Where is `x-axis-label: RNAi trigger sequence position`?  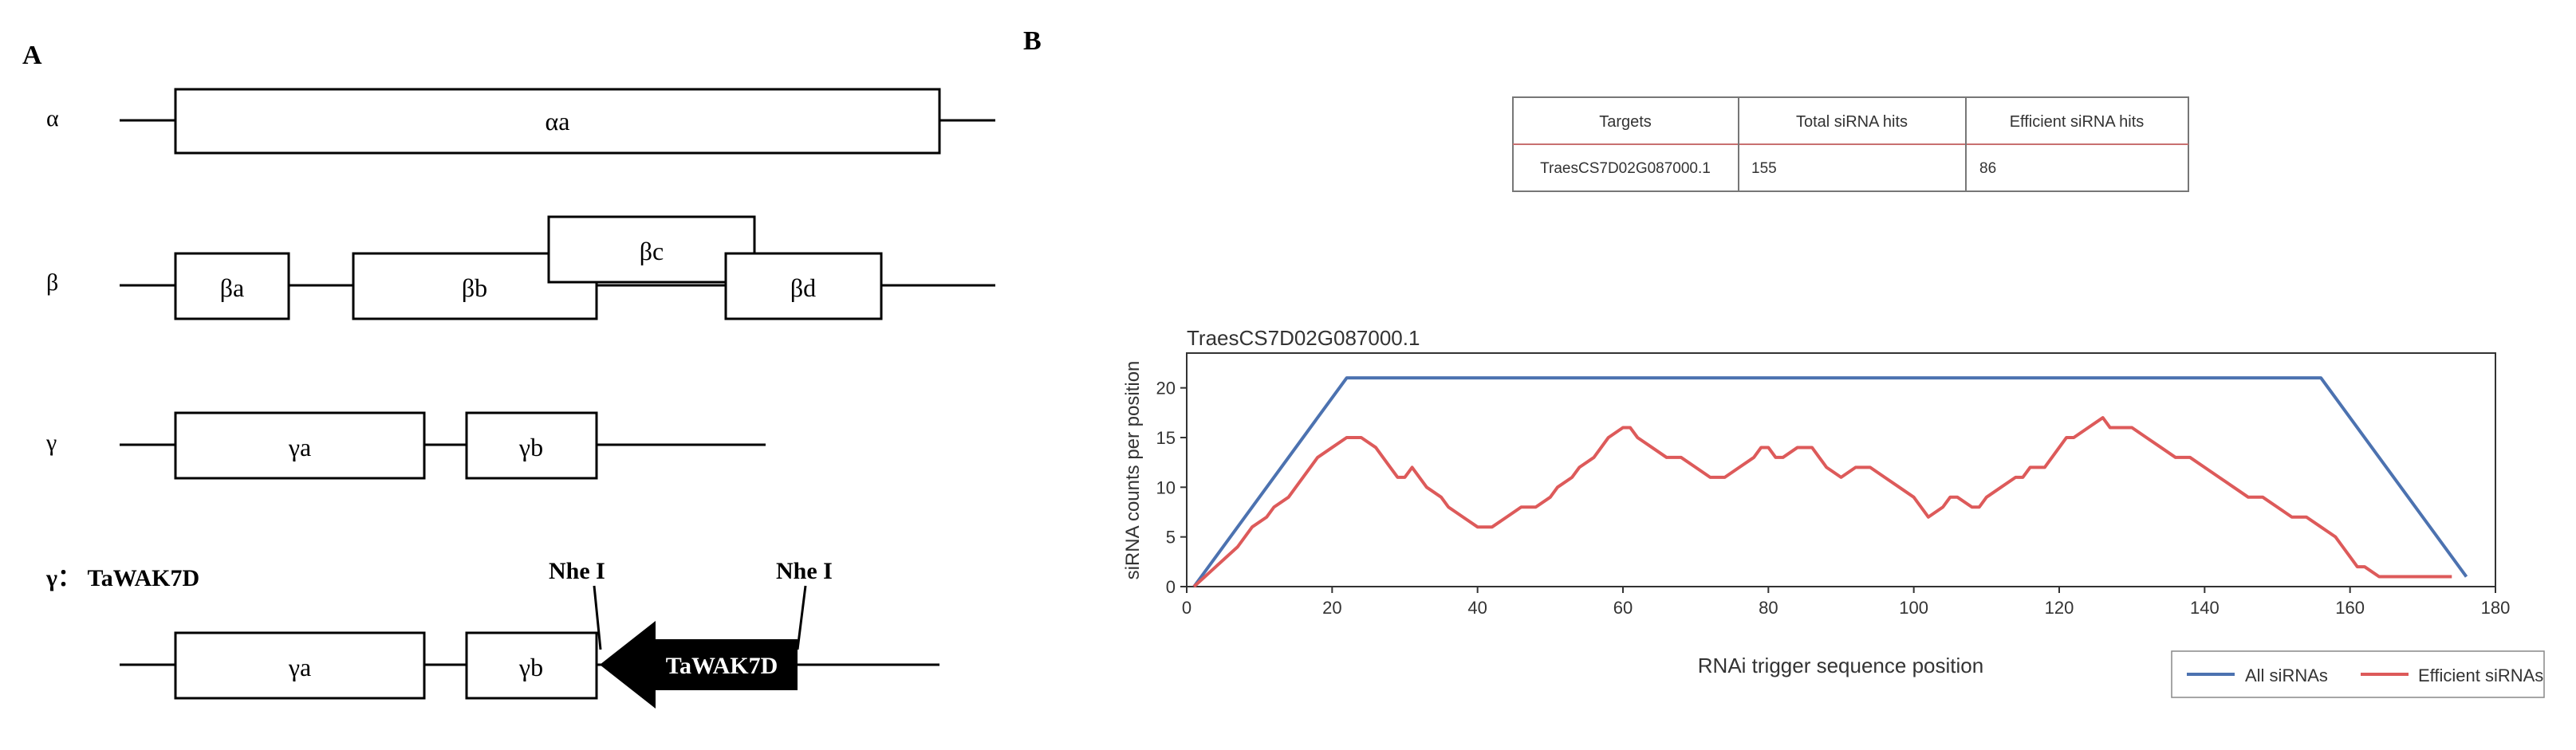 x-axis-label: RNAi trigger sequence position is located at coordinates (1840, 665).